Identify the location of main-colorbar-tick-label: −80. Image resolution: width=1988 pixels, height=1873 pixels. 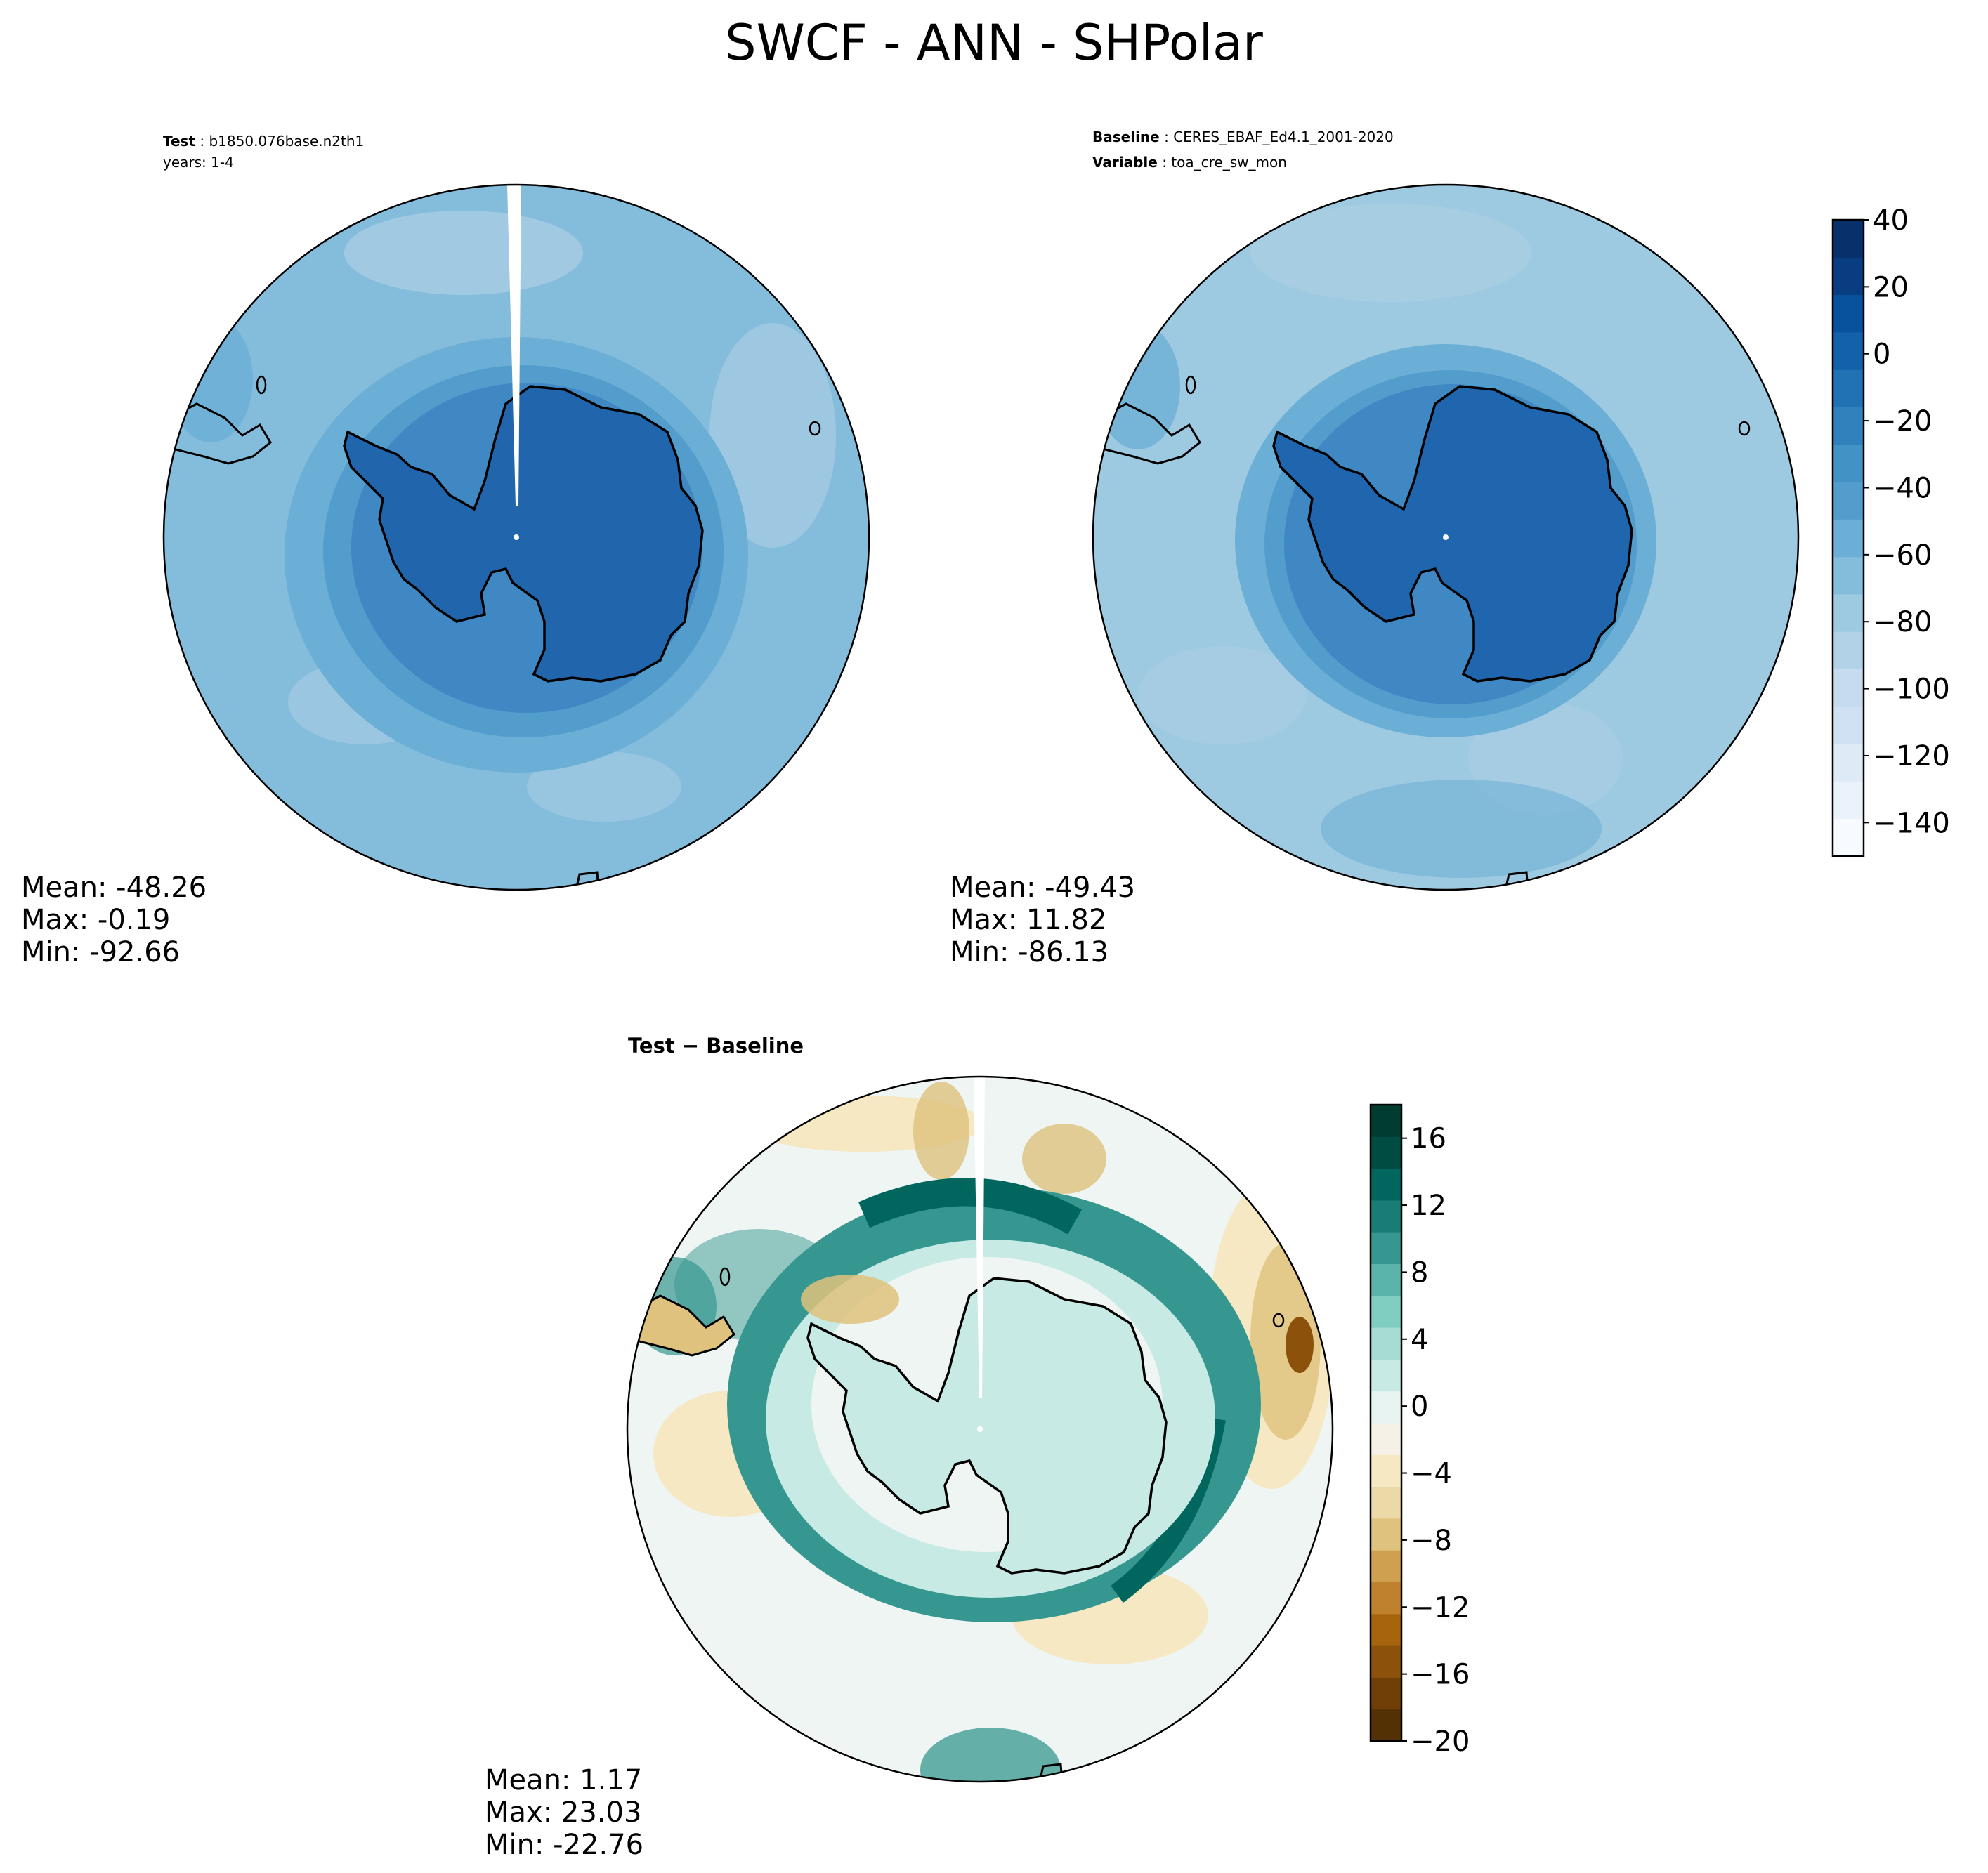
(1903, 622).